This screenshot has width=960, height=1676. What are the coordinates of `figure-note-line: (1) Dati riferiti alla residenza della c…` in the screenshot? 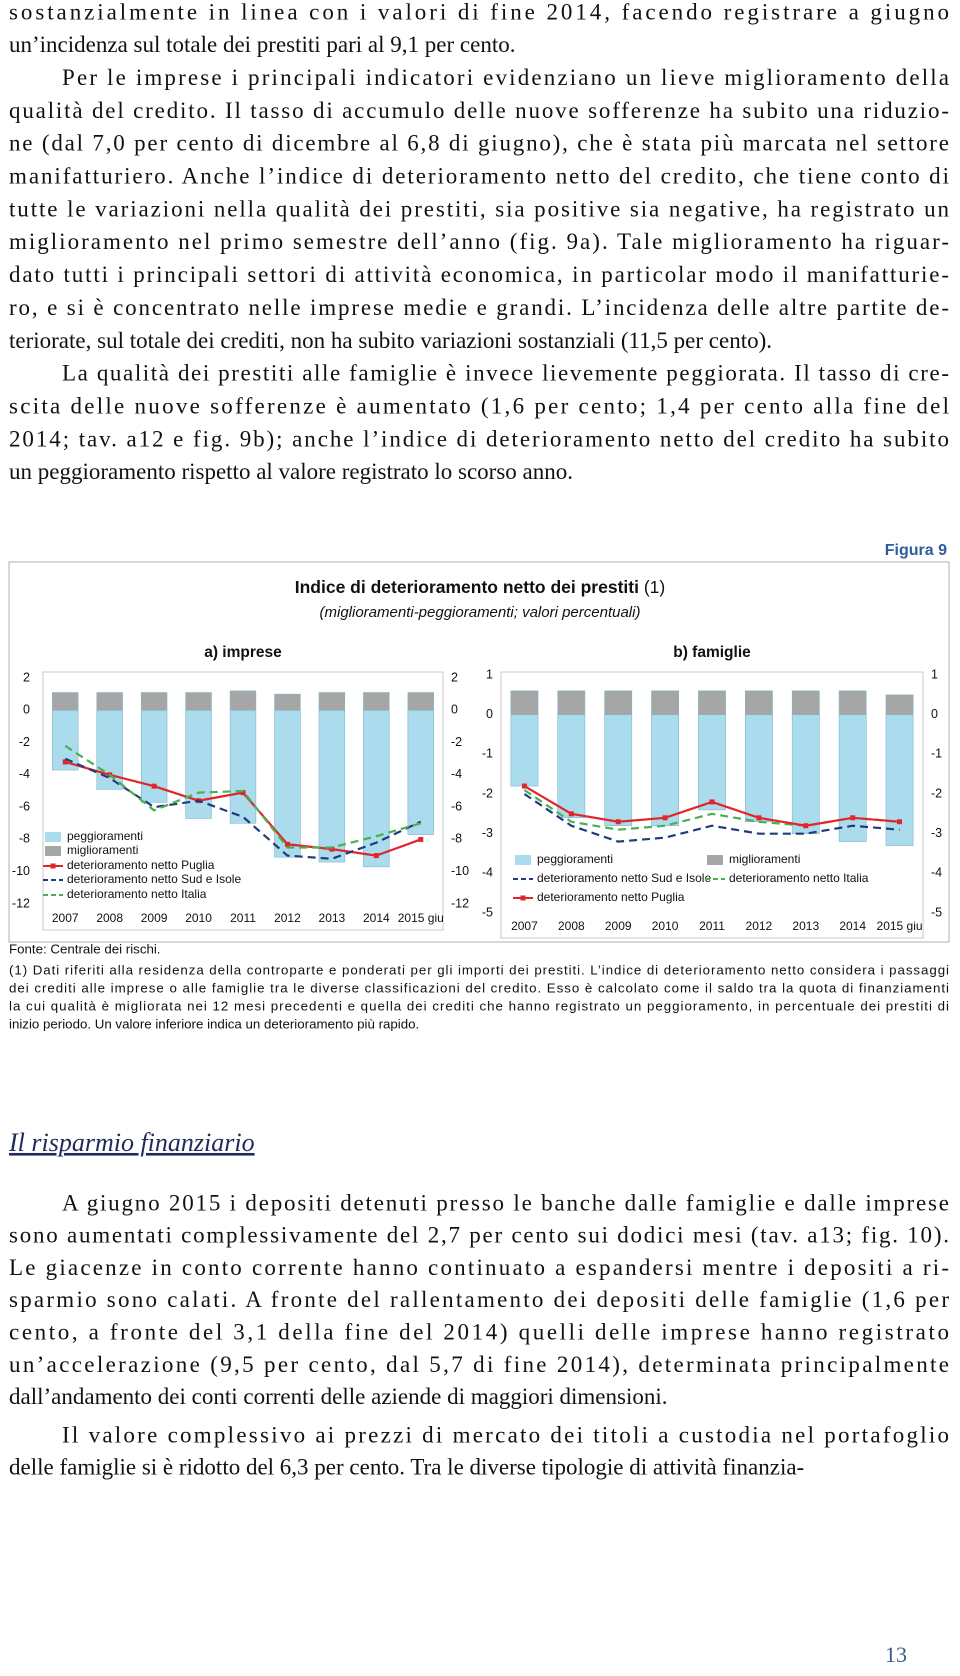 It's located at (479, 970).